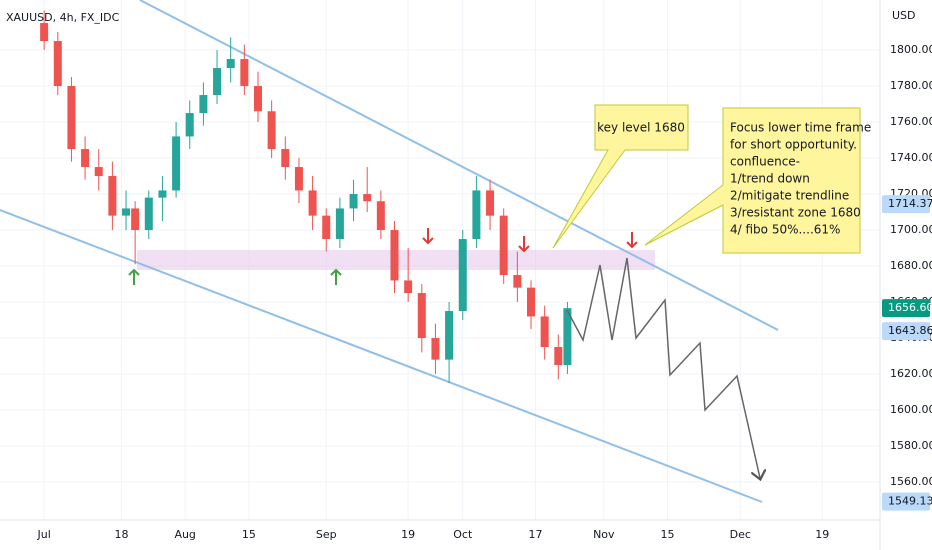  I want to click on y-tick-label: 1600.00, so click(911, 409).